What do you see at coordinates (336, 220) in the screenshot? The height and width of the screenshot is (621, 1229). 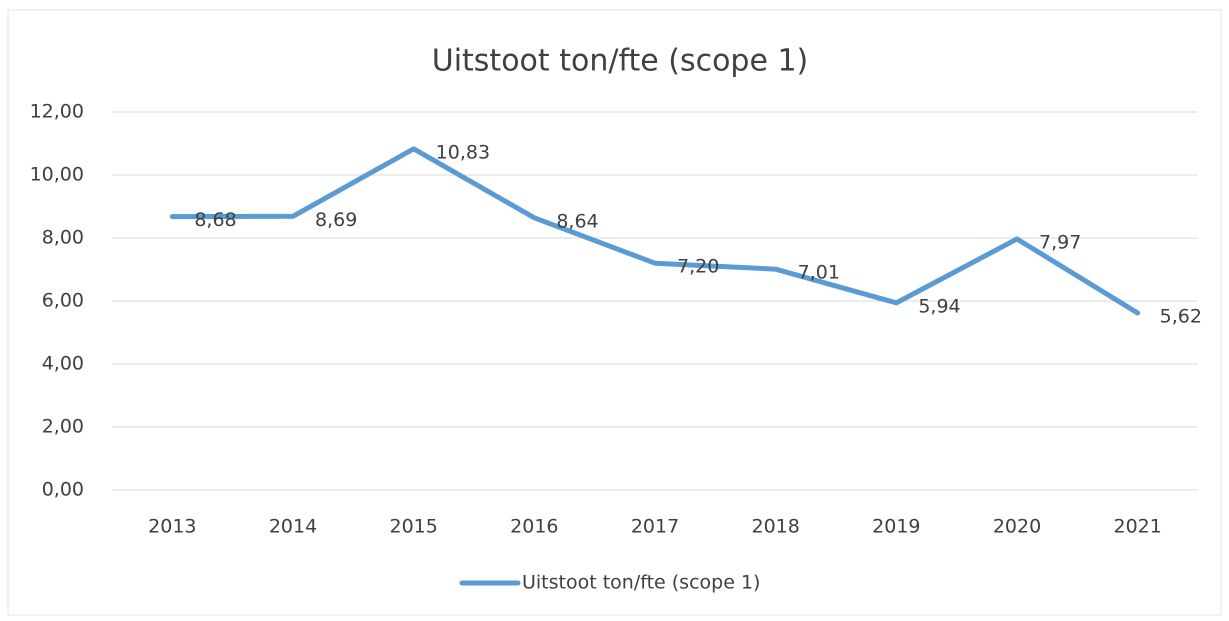 I see `data-label: 8,69` at bounding box center [336, 220].